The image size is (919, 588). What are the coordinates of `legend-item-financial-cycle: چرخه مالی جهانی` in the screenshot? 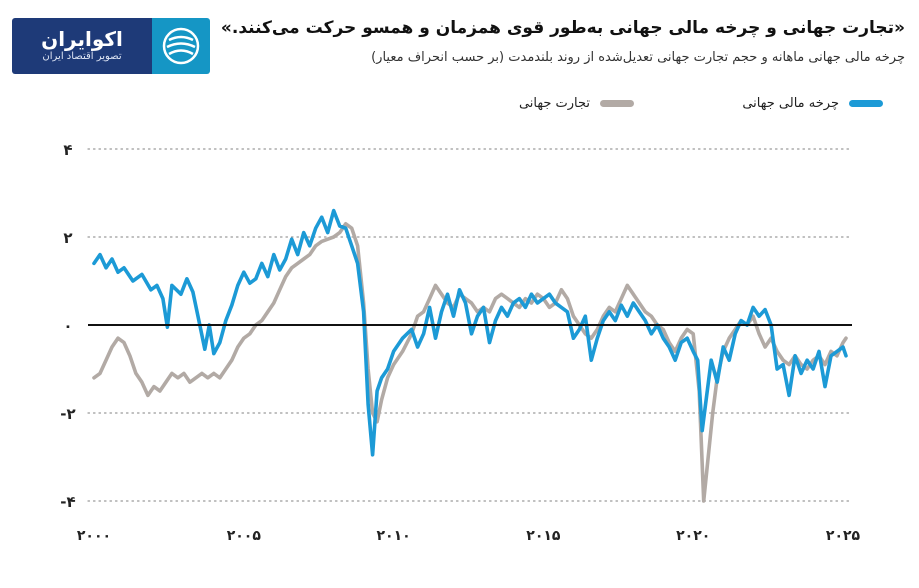 It's located at (812, 103).